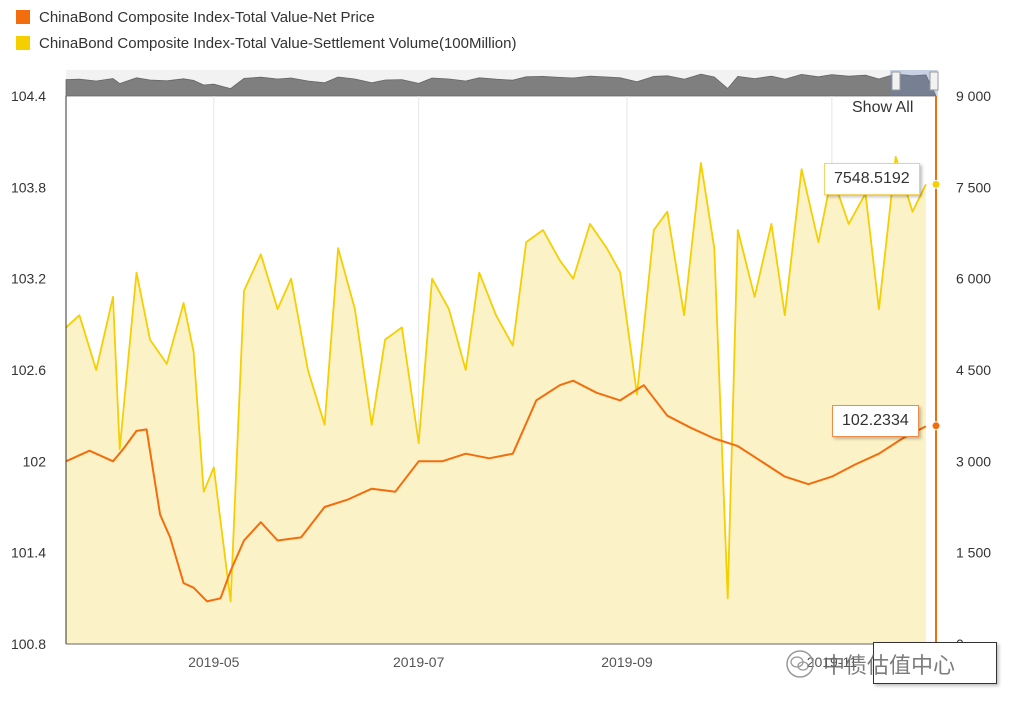 This screenshot has width=1014, height=710. Describe the element at coordinates (936, 426) in the screenshot. I see `price-marker` at that location.